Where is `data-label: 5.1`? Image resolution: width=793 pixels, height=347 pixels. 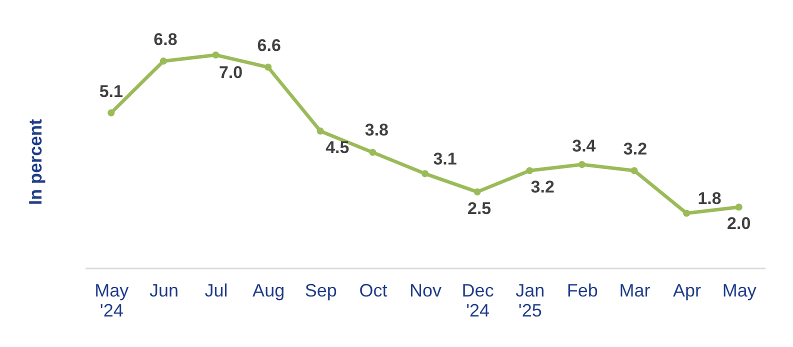 data-label: 5.1 is located at coordinates (111, 91).